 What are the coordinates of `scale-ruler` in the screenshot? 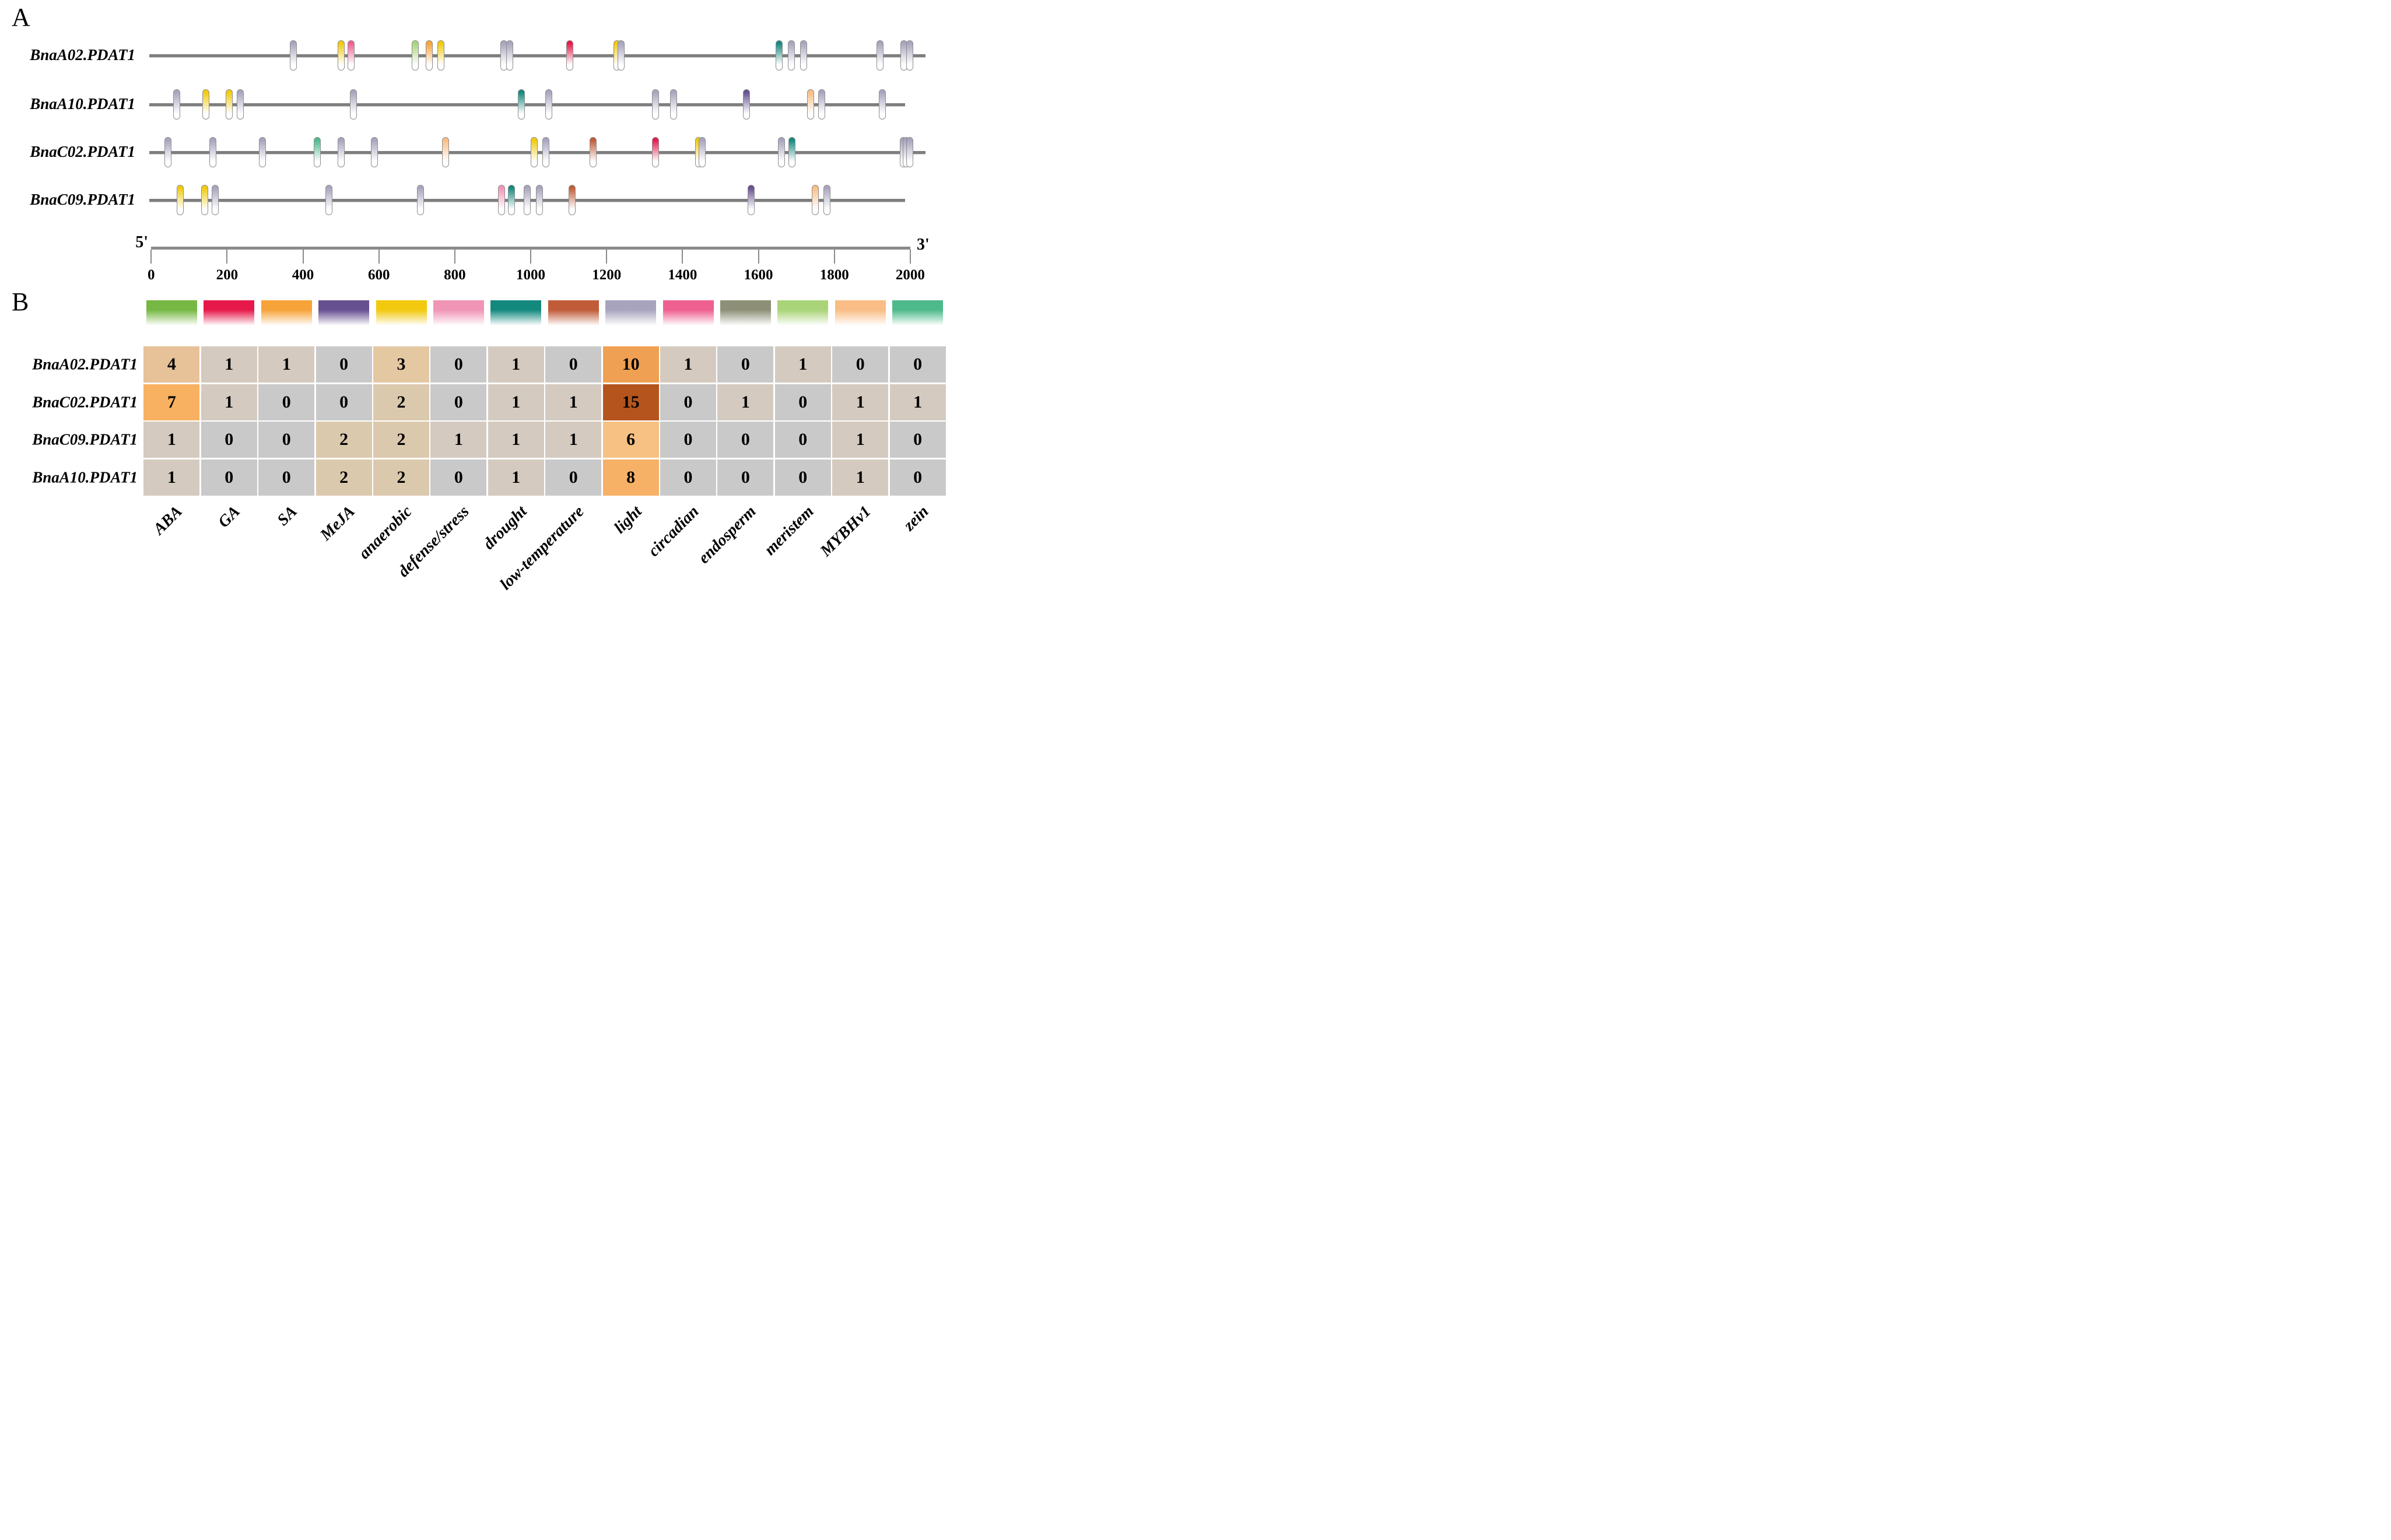 It's located at (530, 249).